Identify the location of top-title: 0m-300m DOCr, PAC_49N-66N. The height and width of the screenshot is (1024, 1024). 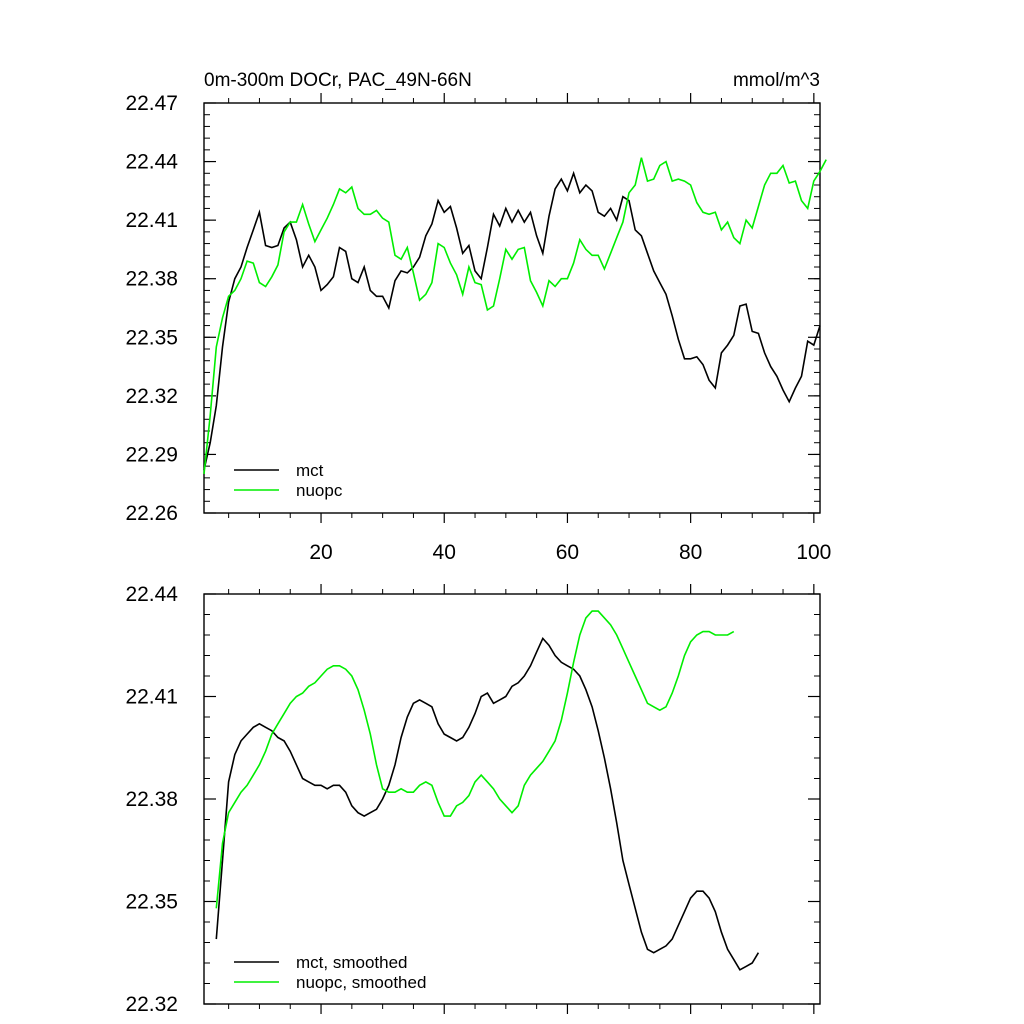
(338, 80).